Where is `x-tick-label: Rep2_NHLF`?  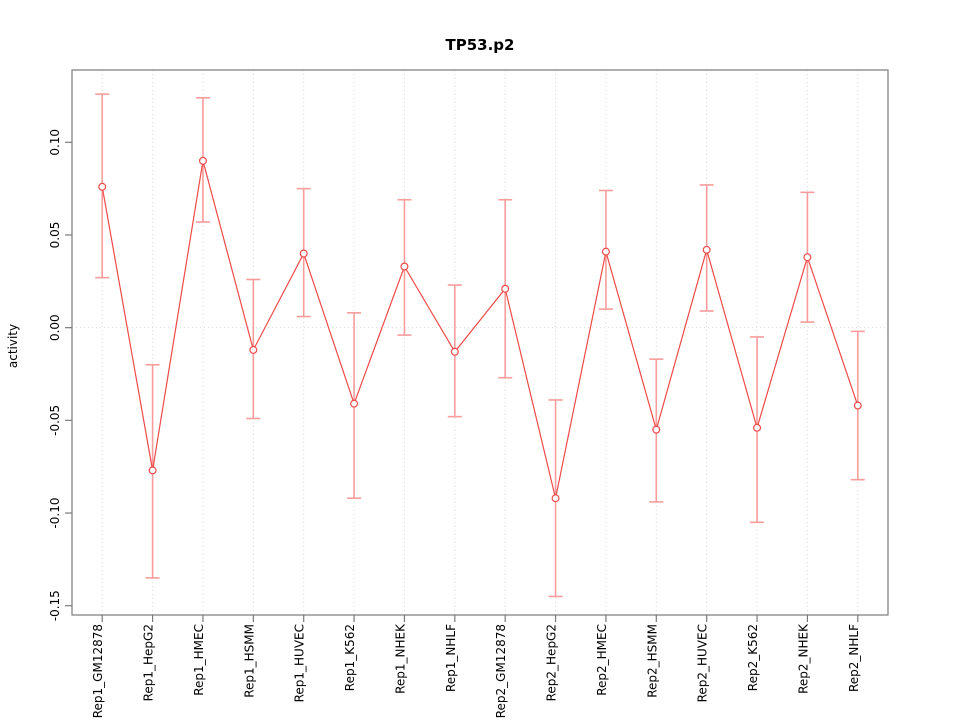 x-tick-label: Rep2_NHLF is located at coordinates (854, 658).